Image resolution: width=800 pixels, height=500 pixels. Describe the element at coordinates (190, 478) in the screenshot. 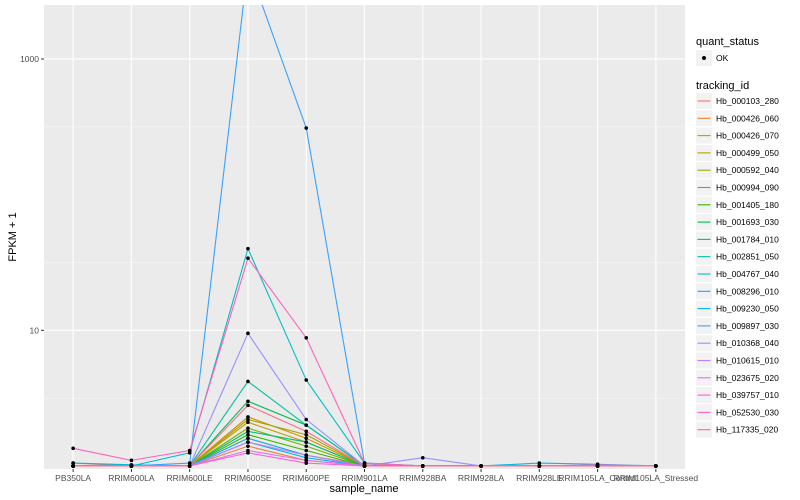

I see `x-tick-label: RRIM600LE` at that location.